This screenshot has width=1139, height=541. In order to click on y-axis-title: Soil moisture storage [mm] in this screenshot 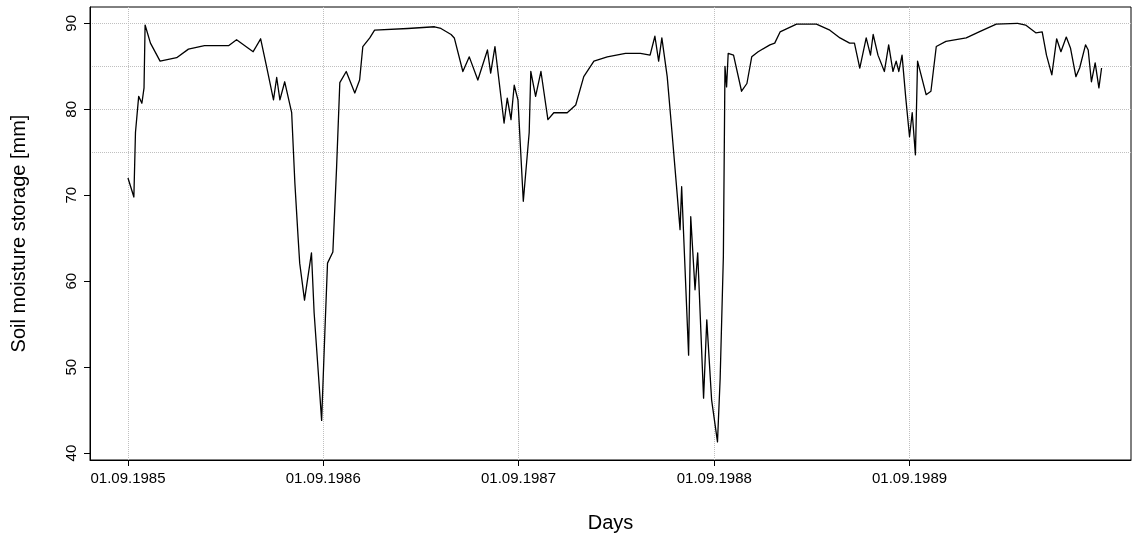, I will do `click(18, 233)`.